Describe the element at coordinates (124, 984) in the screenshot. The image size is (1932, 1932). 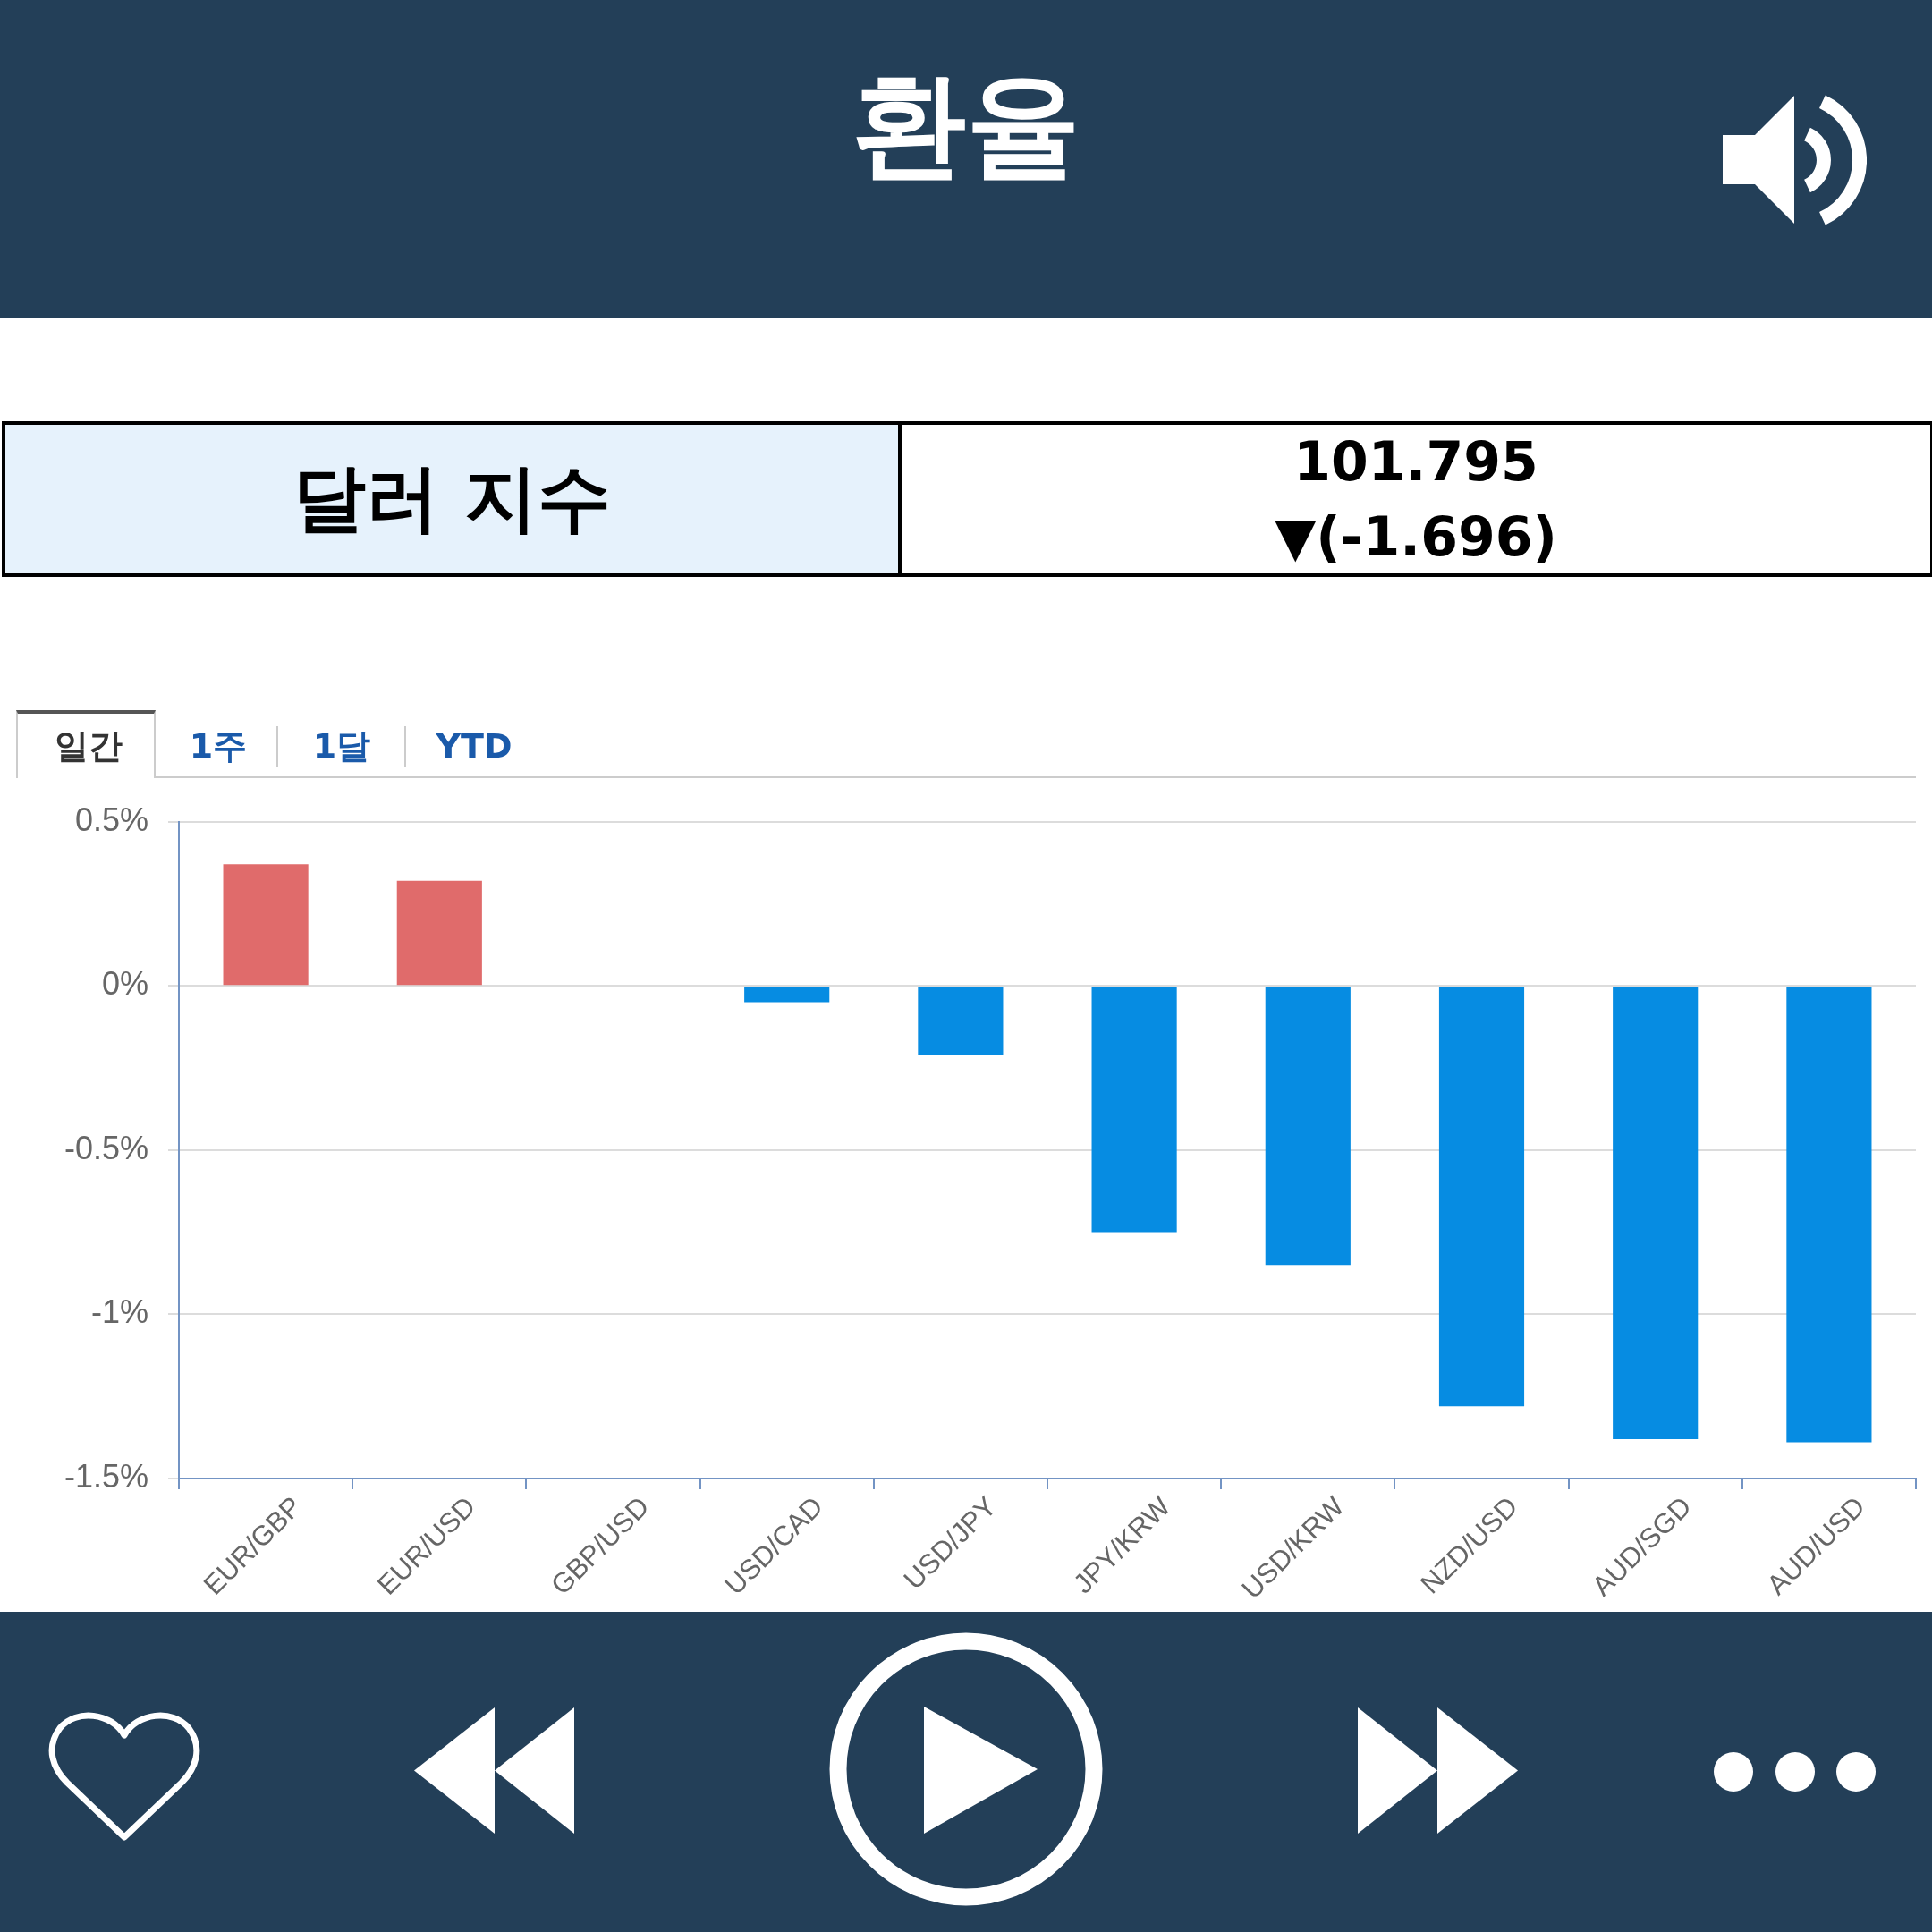
I see `y-tick-label: 0%` at that location.